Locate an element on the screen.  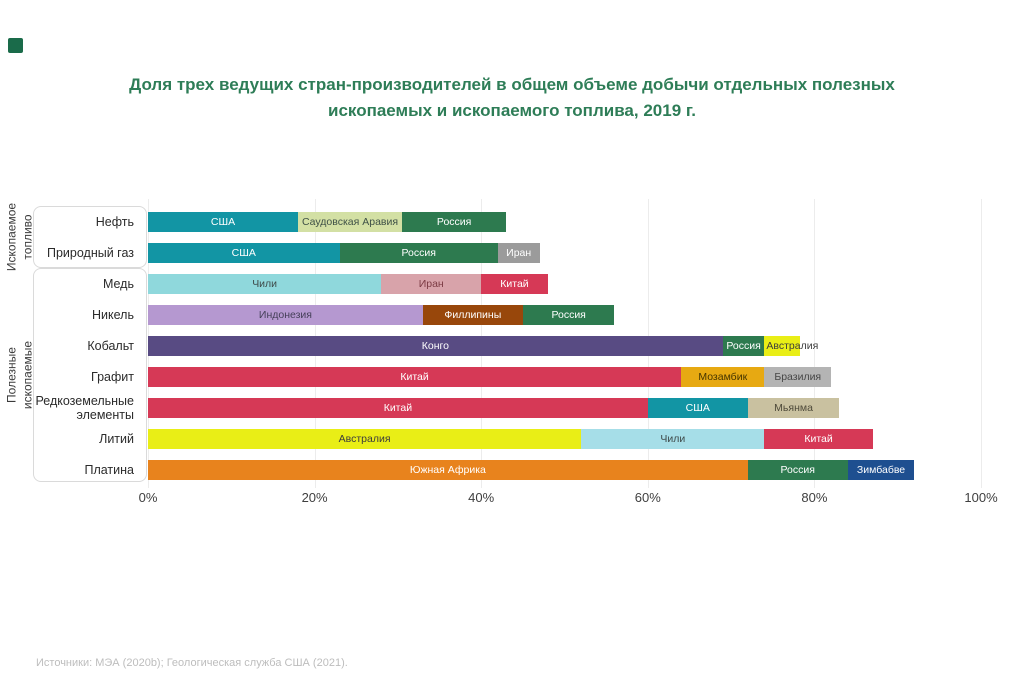
x-axis-tick-label: 40% is located at coordinates (481, 497).